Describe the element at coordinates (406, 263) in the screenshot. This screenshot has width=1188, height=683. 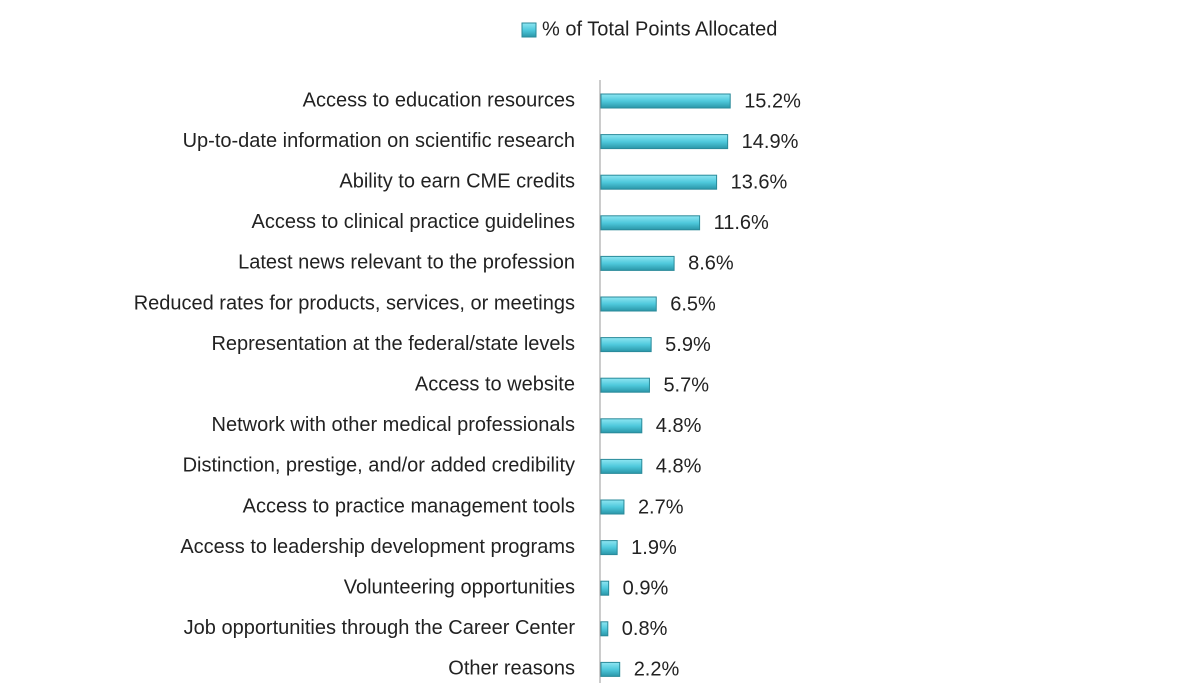
I see `category-label: Latest news relevant to the profession` at that location.